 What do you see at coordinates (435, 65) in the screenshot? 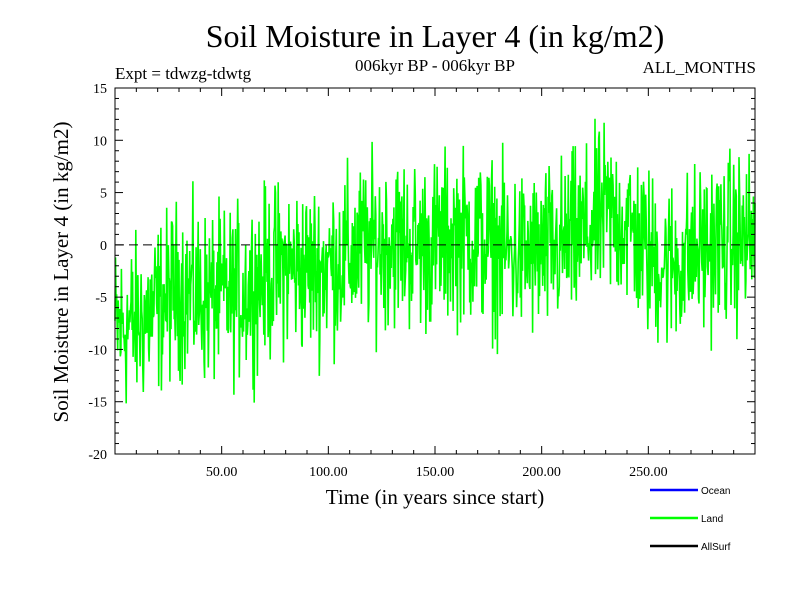
I see `subtitle-center: 006kyr BP - 006kyr BP` at bounding box center [435, 65].